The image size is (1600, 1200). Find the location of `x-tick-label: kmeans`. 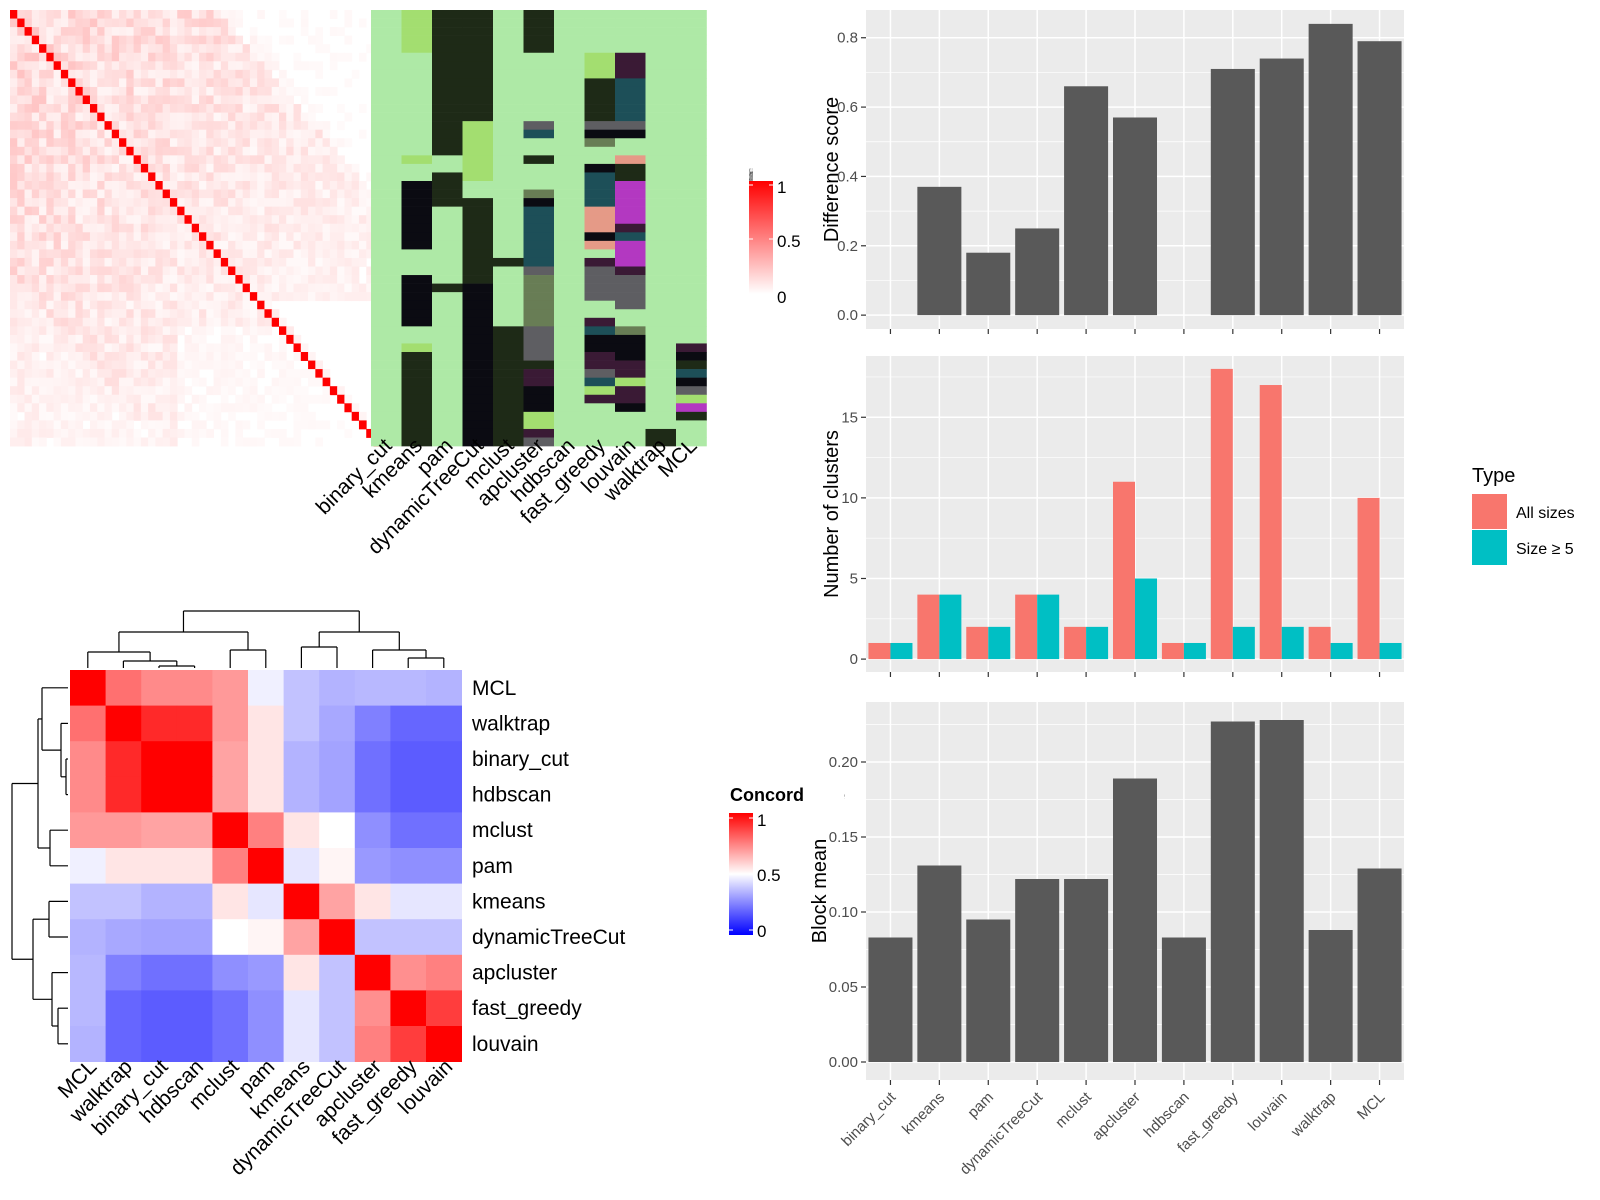

x-tick-label: kmeans is located at coordinates (923, 1113).